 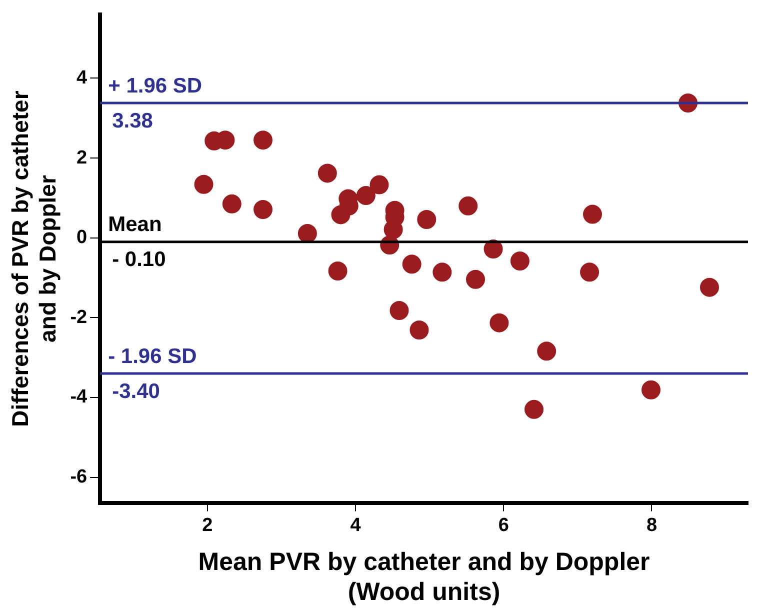 What do you see at coordinates (652, 525) in the screenshot?
I see `x-tick-label: 8` at bounding box center [652, 525].